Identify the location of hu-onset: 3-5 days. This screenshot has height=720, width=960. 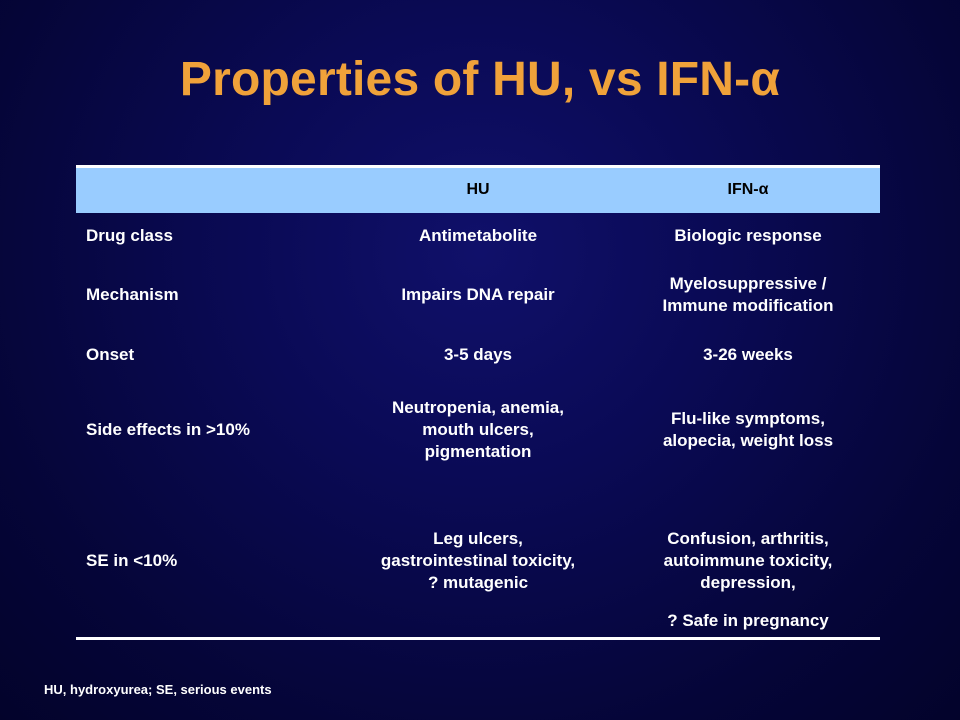
(478, 354).